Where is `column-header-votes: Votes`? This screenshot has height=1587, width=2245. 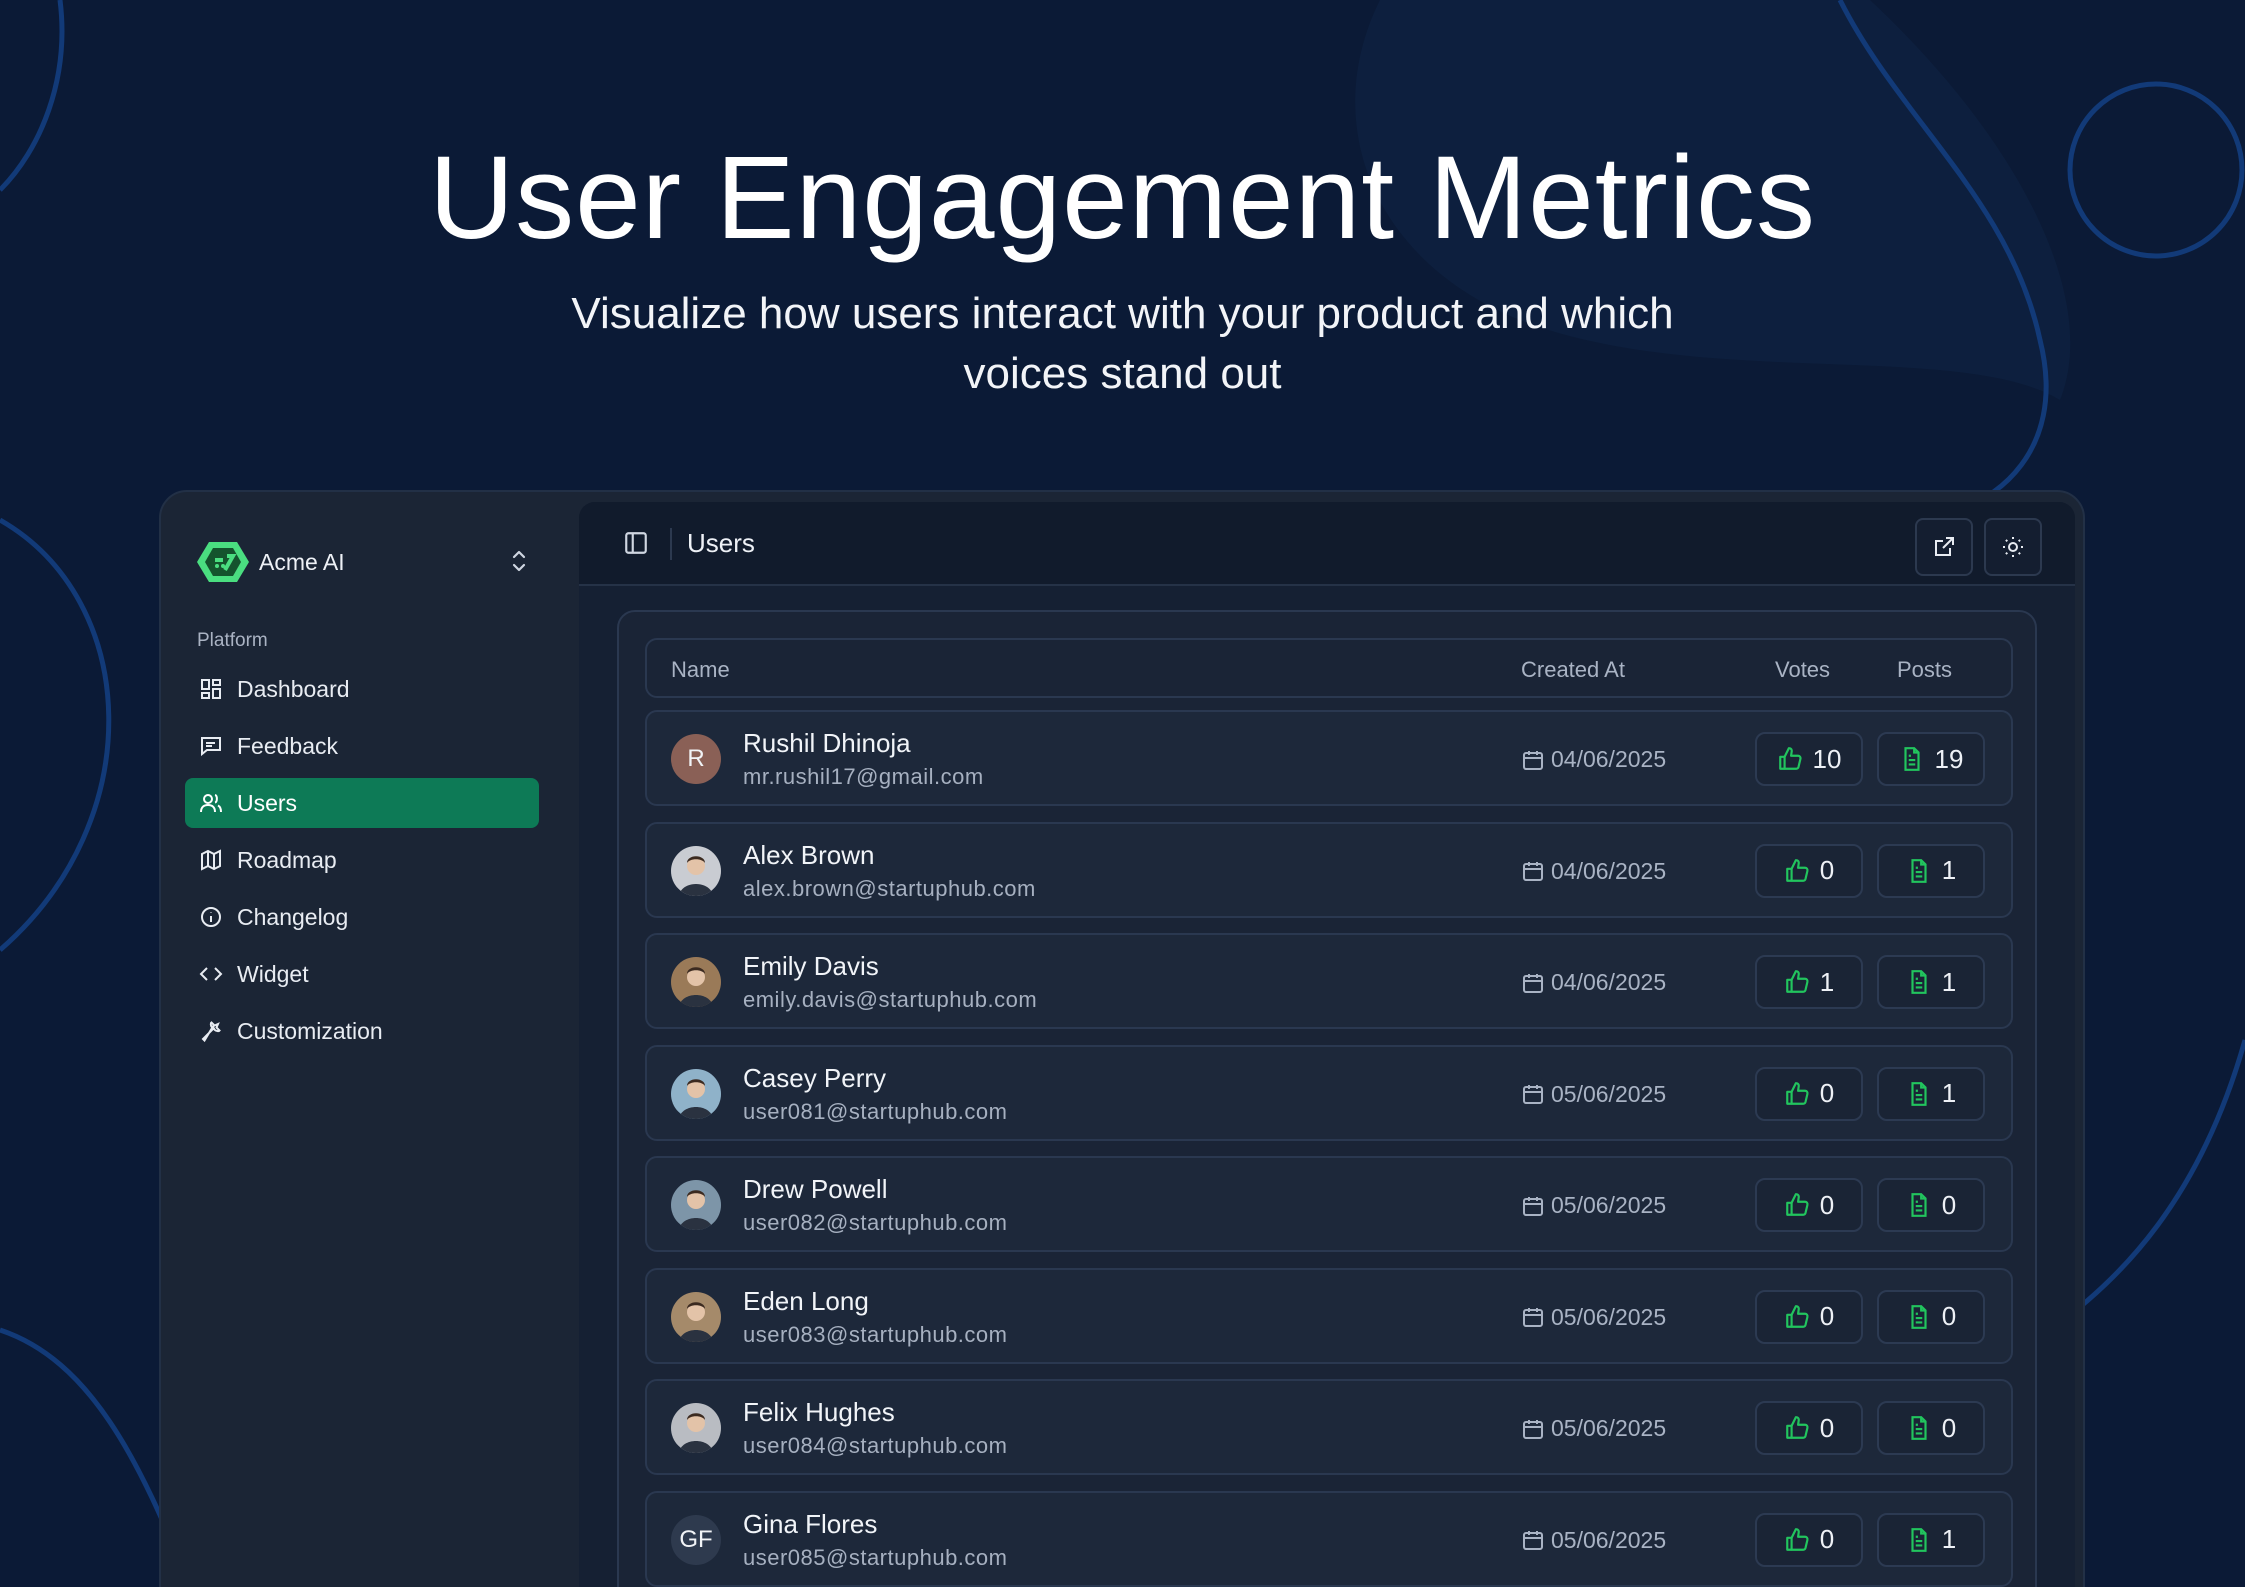 column-header-votes: Votes is located at coordinates (1803, 669).